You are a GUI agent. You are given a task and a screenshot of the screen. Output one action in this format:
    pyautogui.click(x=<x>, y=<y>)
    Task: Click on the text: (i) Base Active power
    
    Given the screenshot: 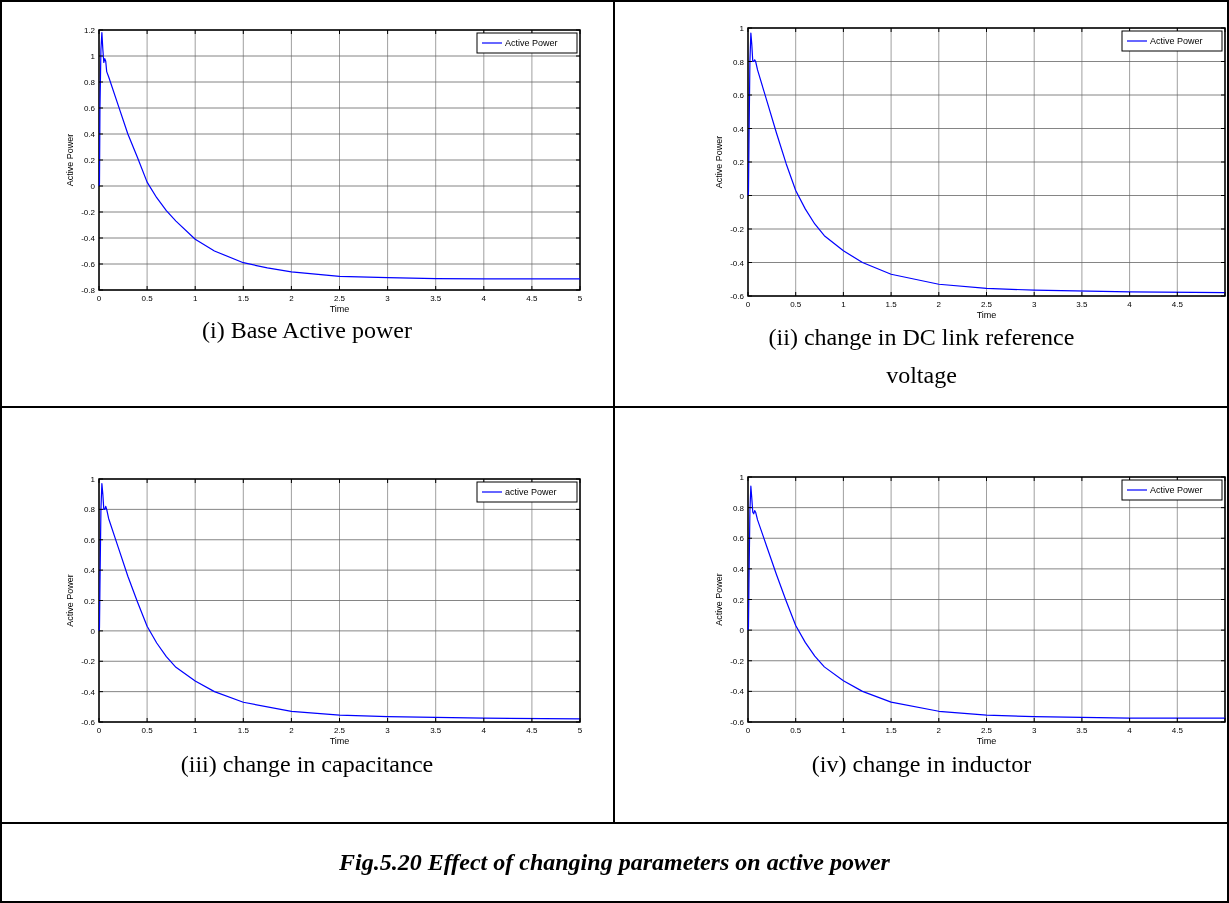 What is the action you would take?
    pyautogui.click(x=307, y=330)
    